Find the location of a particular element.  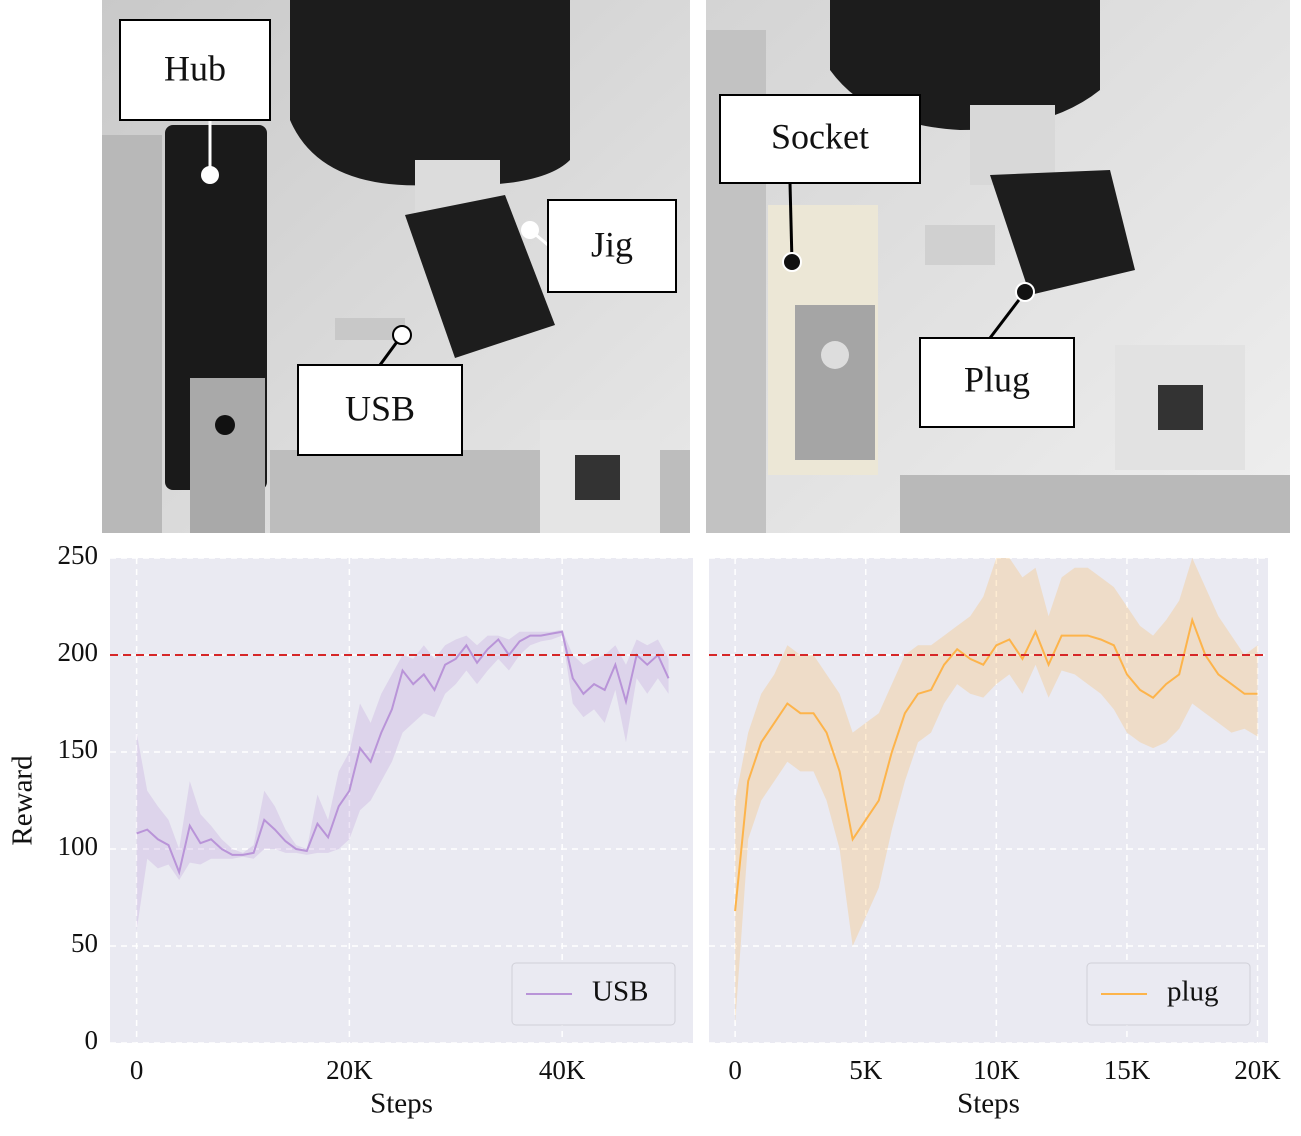

y-tick-label: 50 is located at coordinates (84, 943).